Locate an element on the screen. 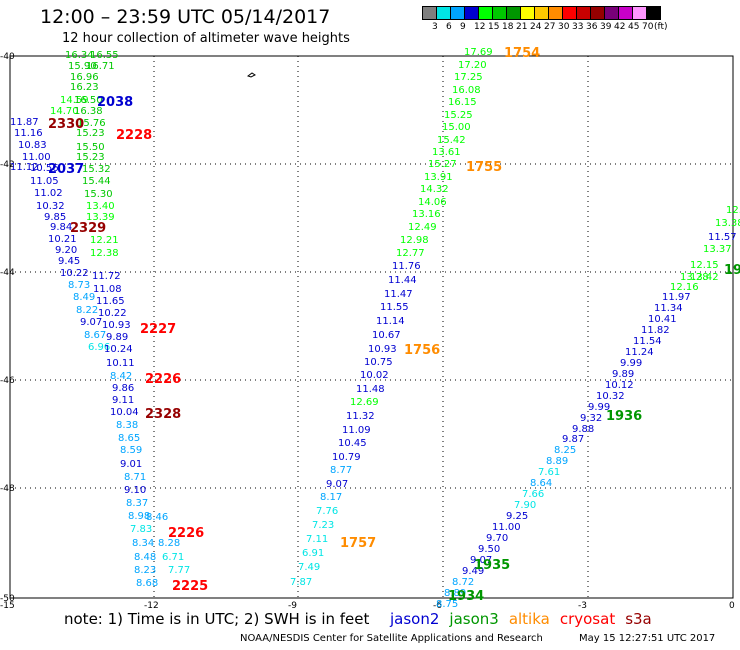 The image size is (740, 650). wave-height-value: 15.42 is located at coordinates (451, 140).